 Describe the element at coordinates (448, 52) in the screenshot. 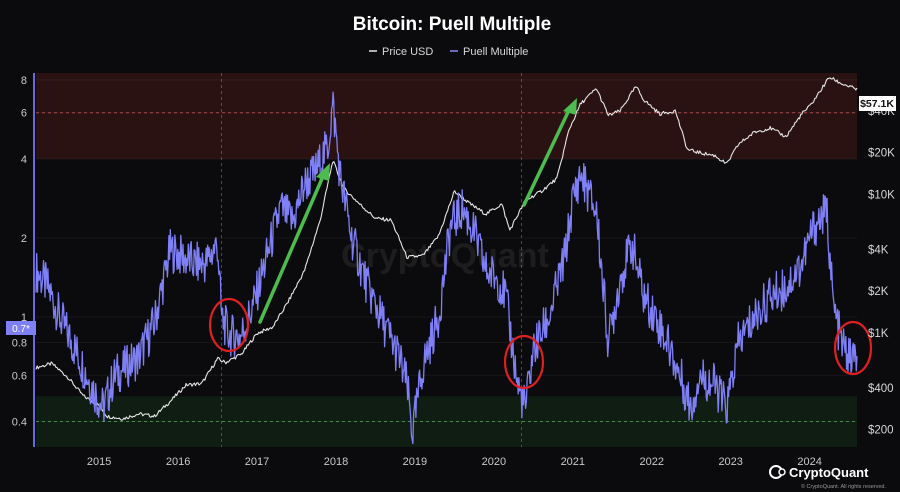

I see `legend: Price USD Puell Multiple` at that location.